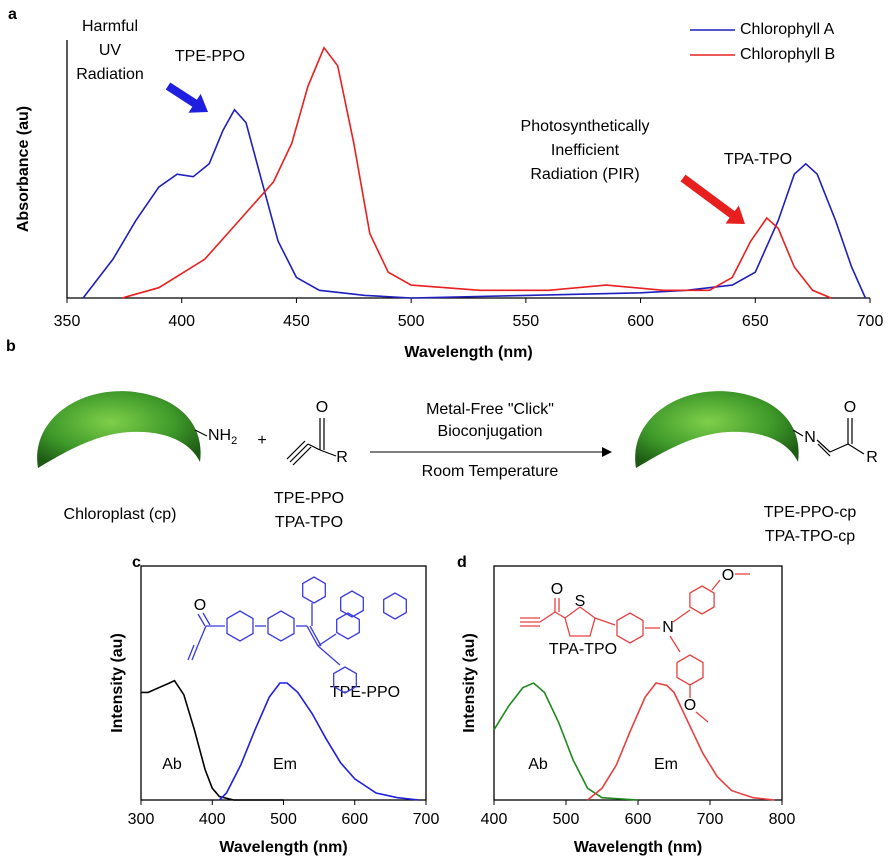 This screenshot has width=891, height=860. I want to click on condition: Metal-Free "Click", so click(490, 409).